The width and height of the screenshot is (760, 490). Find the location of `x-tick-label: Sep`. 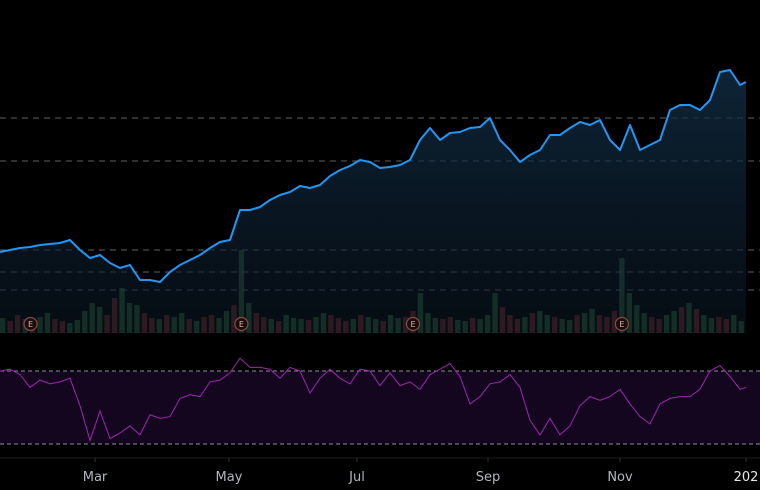

x-tick-label: Sep is located at coordinates (488, 477).